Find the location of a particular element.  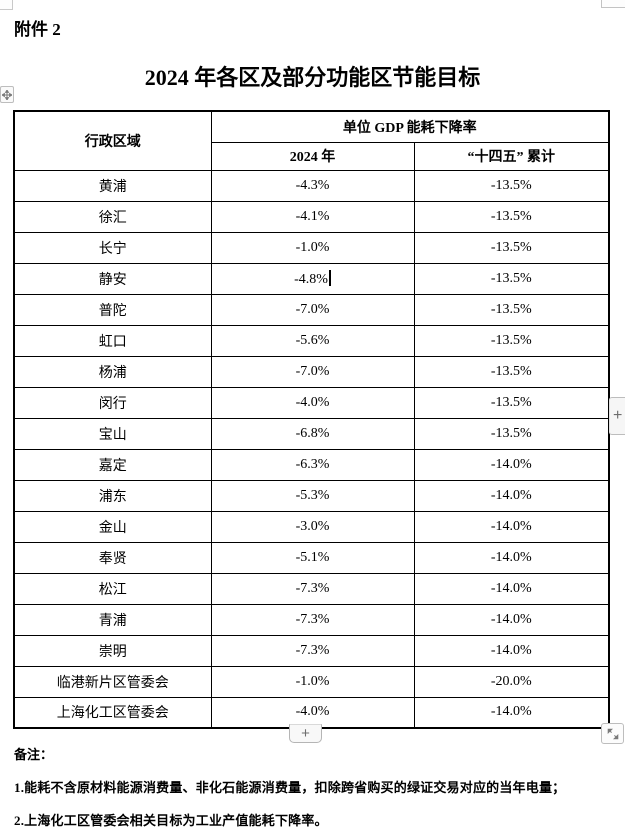

text-cursor is located at coordinates (329, 277).